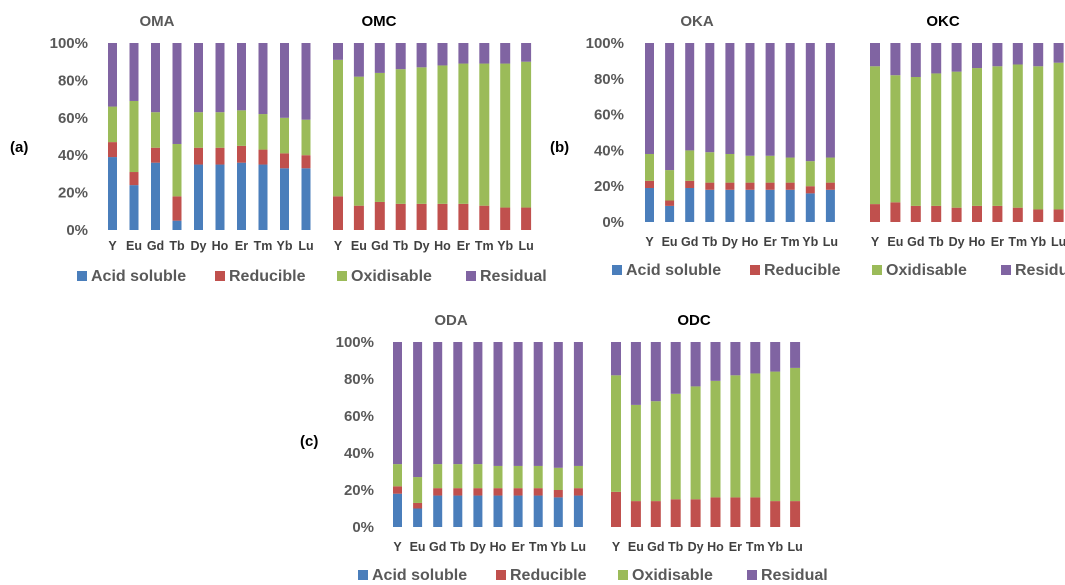 The width and height of the screenshot is (1065, 585). I want to click on x-tick-label: Er, so click(517, 547).